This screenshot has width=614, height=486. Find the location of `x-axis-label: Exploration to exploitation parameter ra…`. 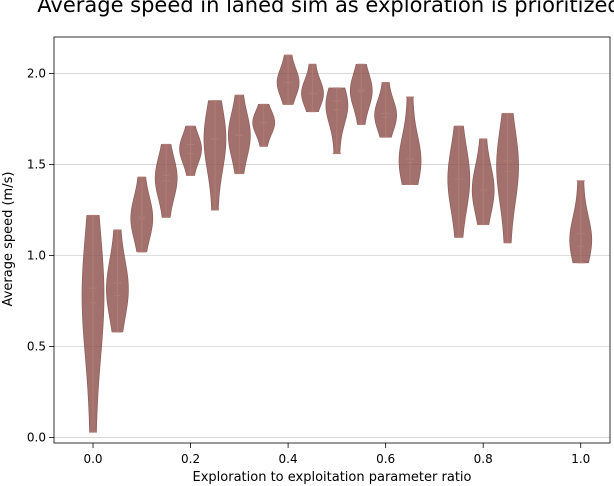

x-axis-label: Exploration to exploitation parameter ra… is located at coordinates (332, 477).